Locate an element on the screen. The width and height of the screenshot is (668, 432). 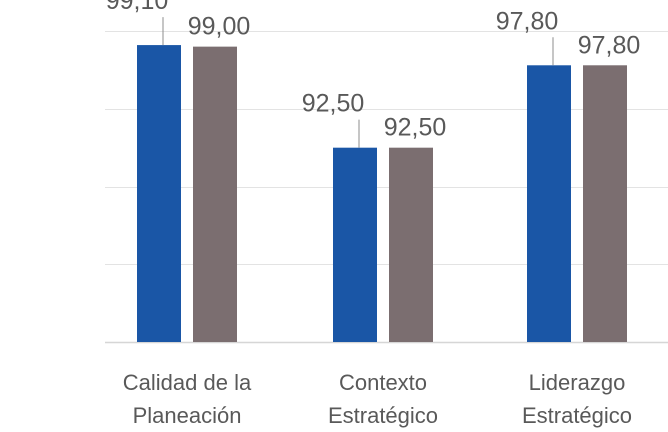
data-label: 99,10 is located at coordinates (137, 7).